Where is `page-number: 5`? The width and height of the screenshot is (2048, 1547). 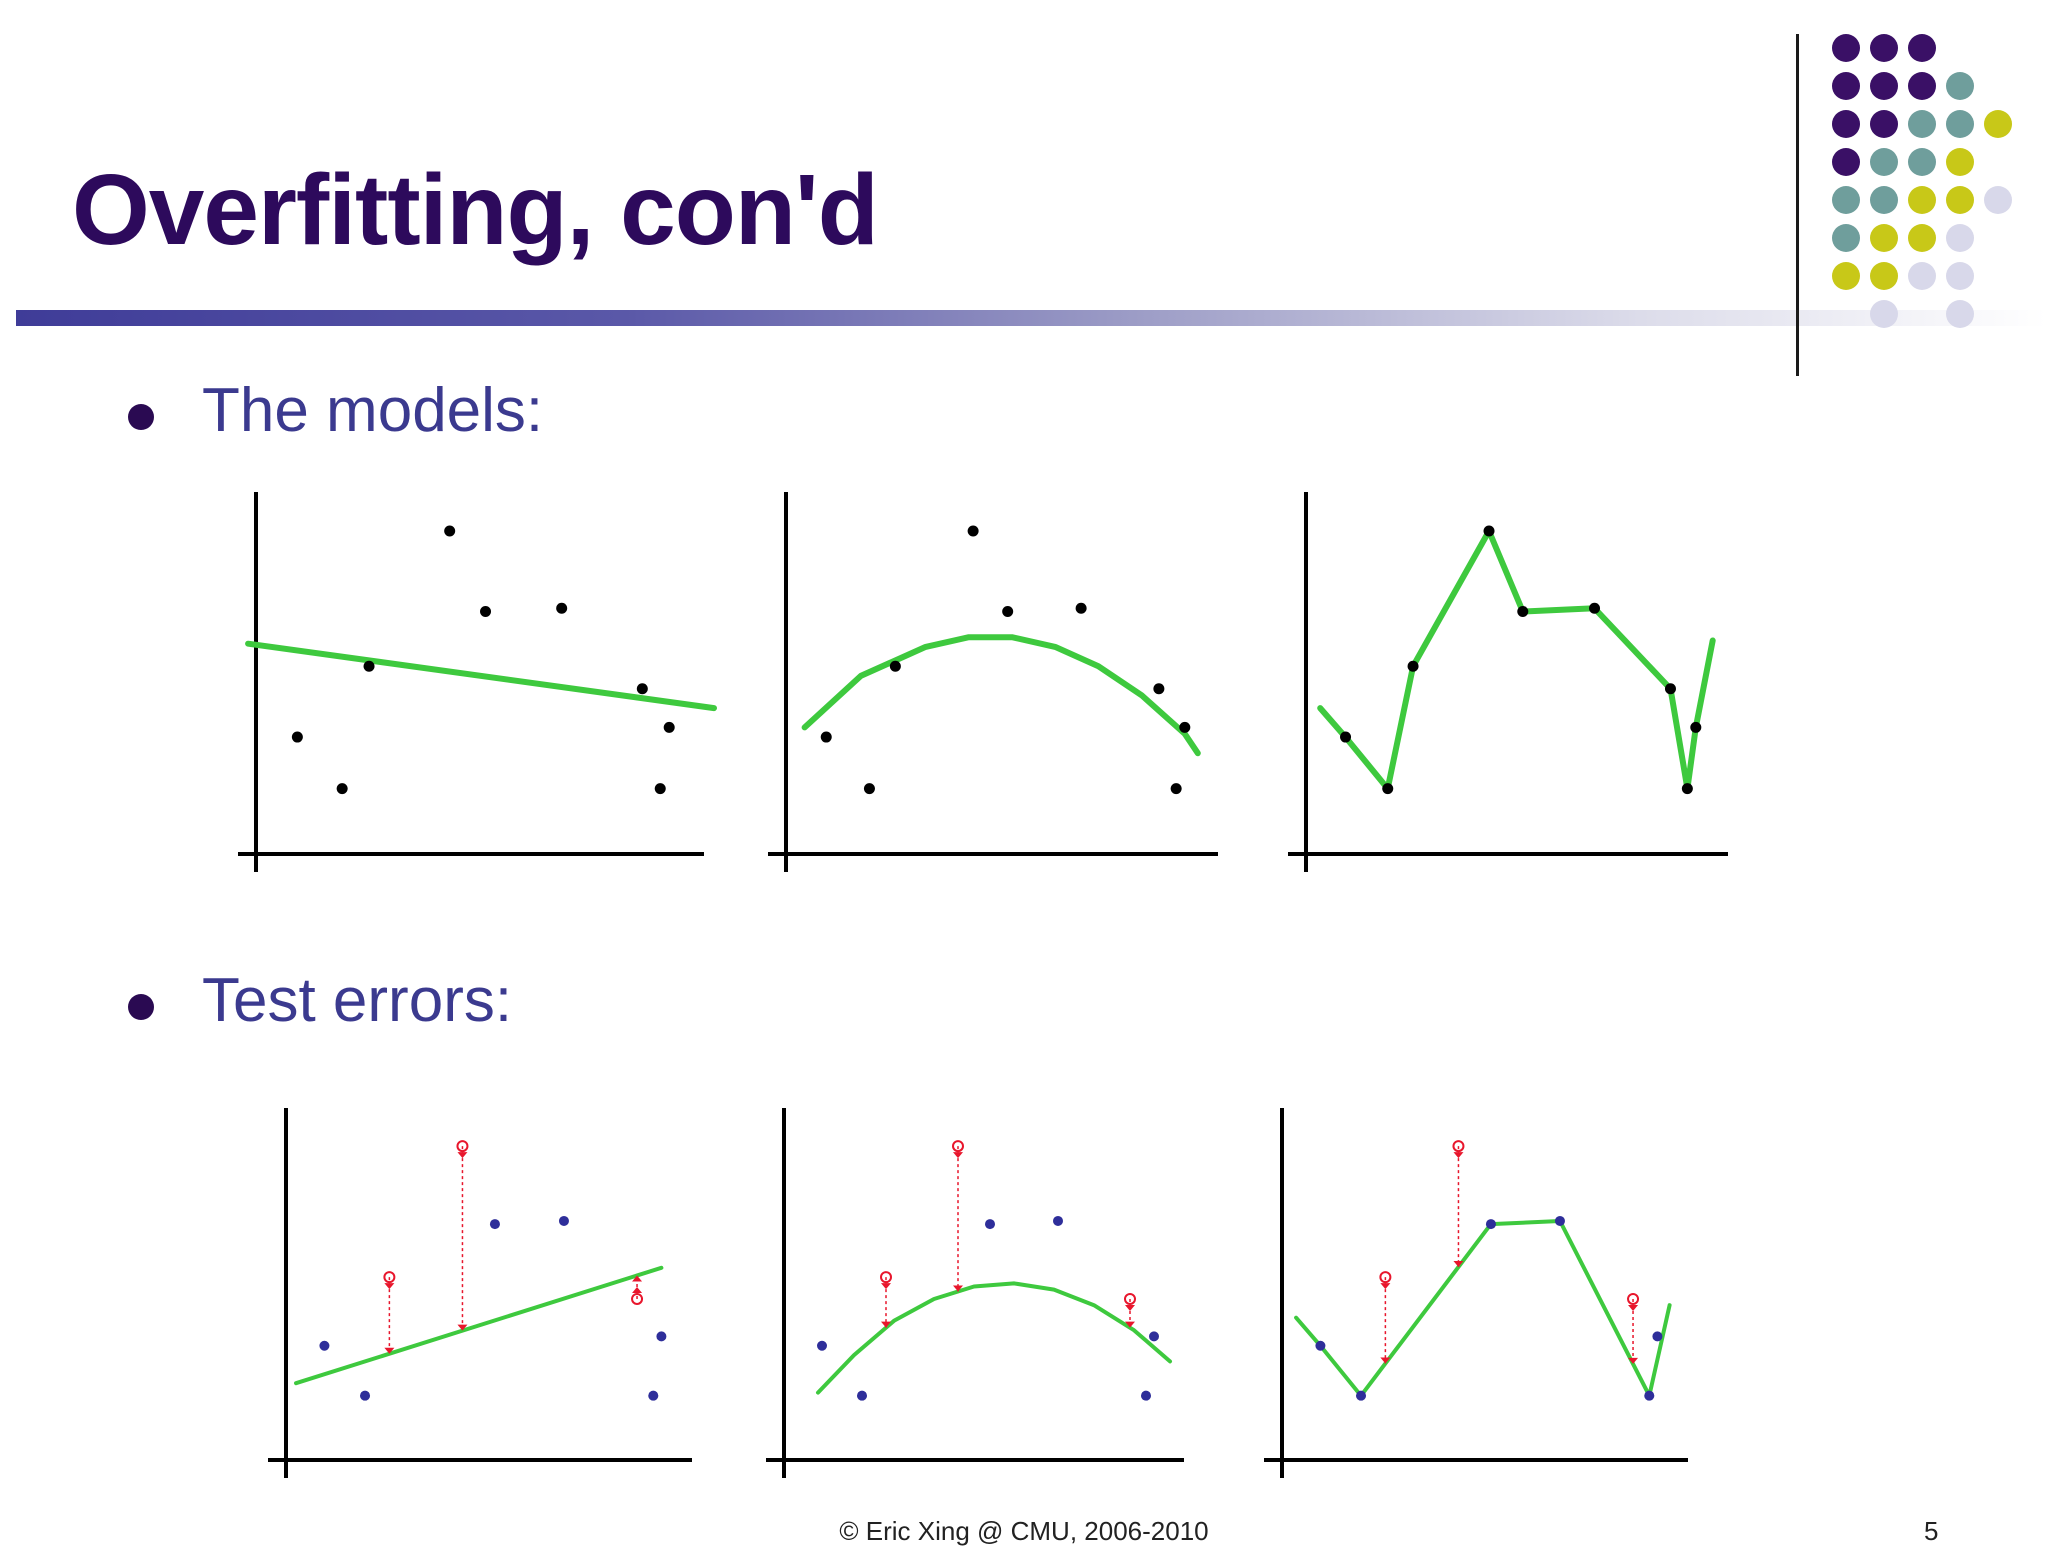
page-number: 5 is located at coordinates (1931, 1531).